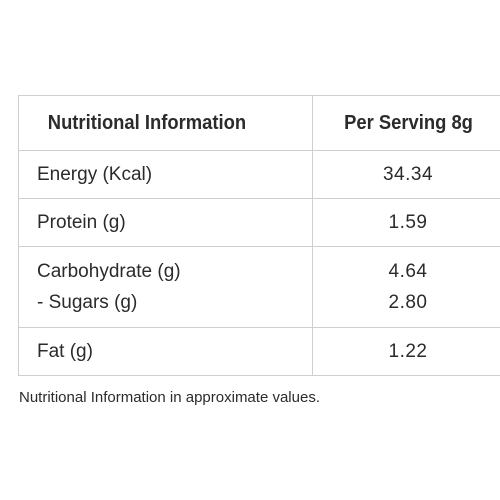  What do you see at coordinates (165, 174) in the screenshot?
I see `energy-label: Energy (Kcal)` at bounding box center [165, 174].